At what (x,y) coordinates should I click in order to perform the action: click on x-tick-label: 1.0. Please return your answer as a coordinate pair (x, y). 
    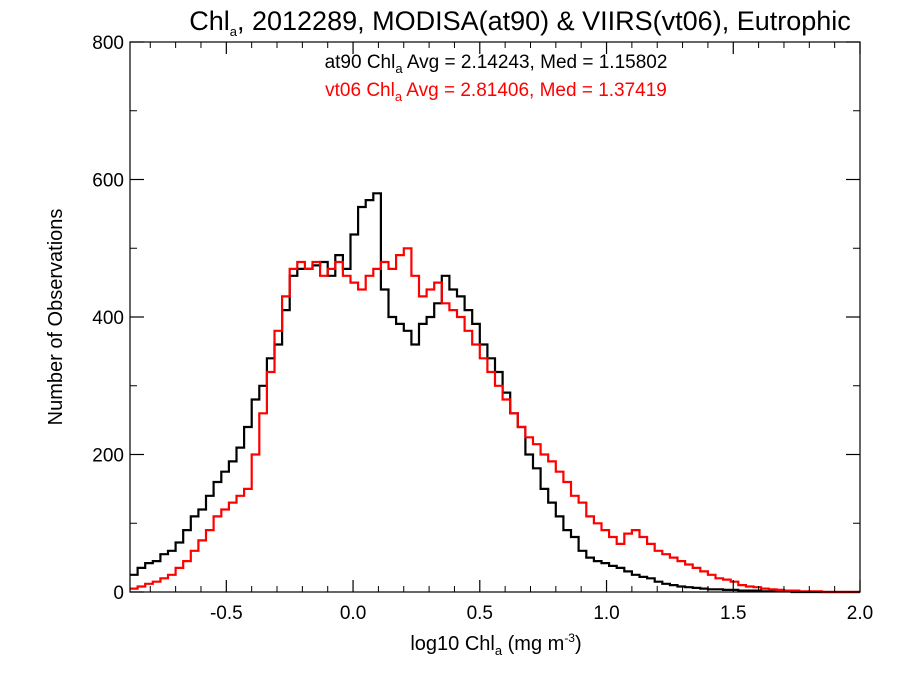
    Looking at the image, I should click on (606, 613).